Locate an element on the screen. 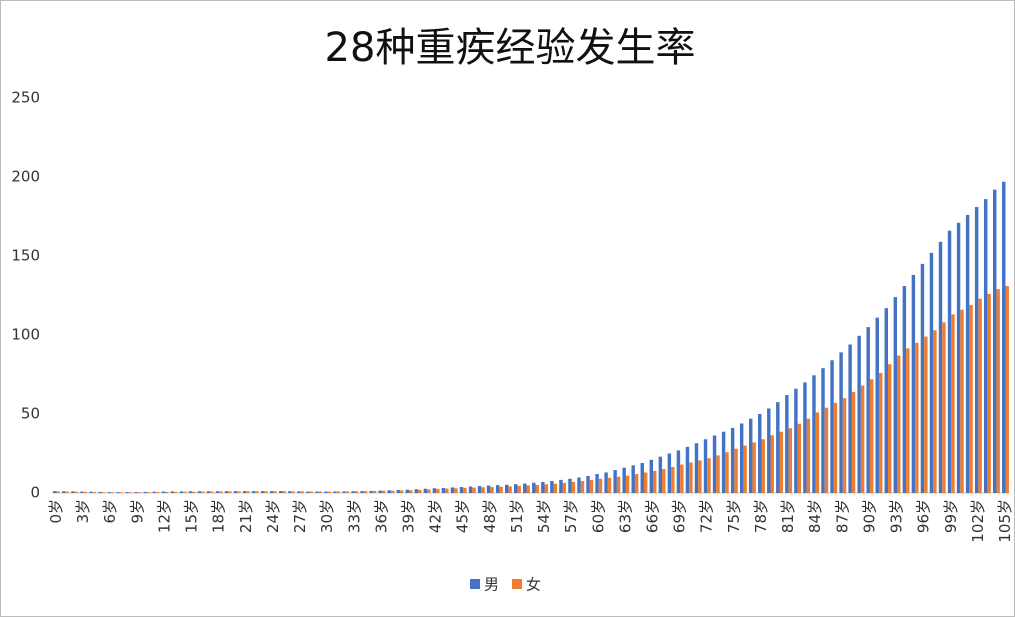  x-tick-label: 15岁 is located at coordinates (192, 516).